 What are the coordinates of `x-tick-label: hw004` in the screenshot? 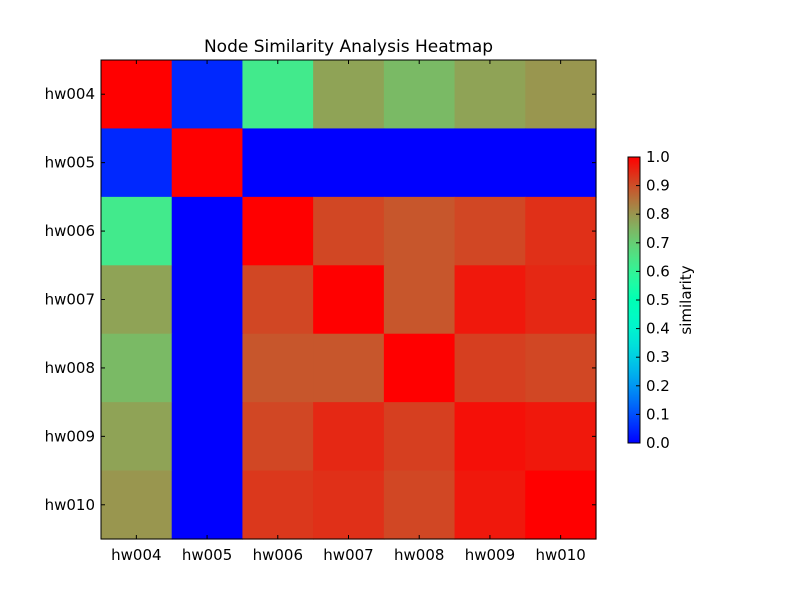 It's located at (136, 555).